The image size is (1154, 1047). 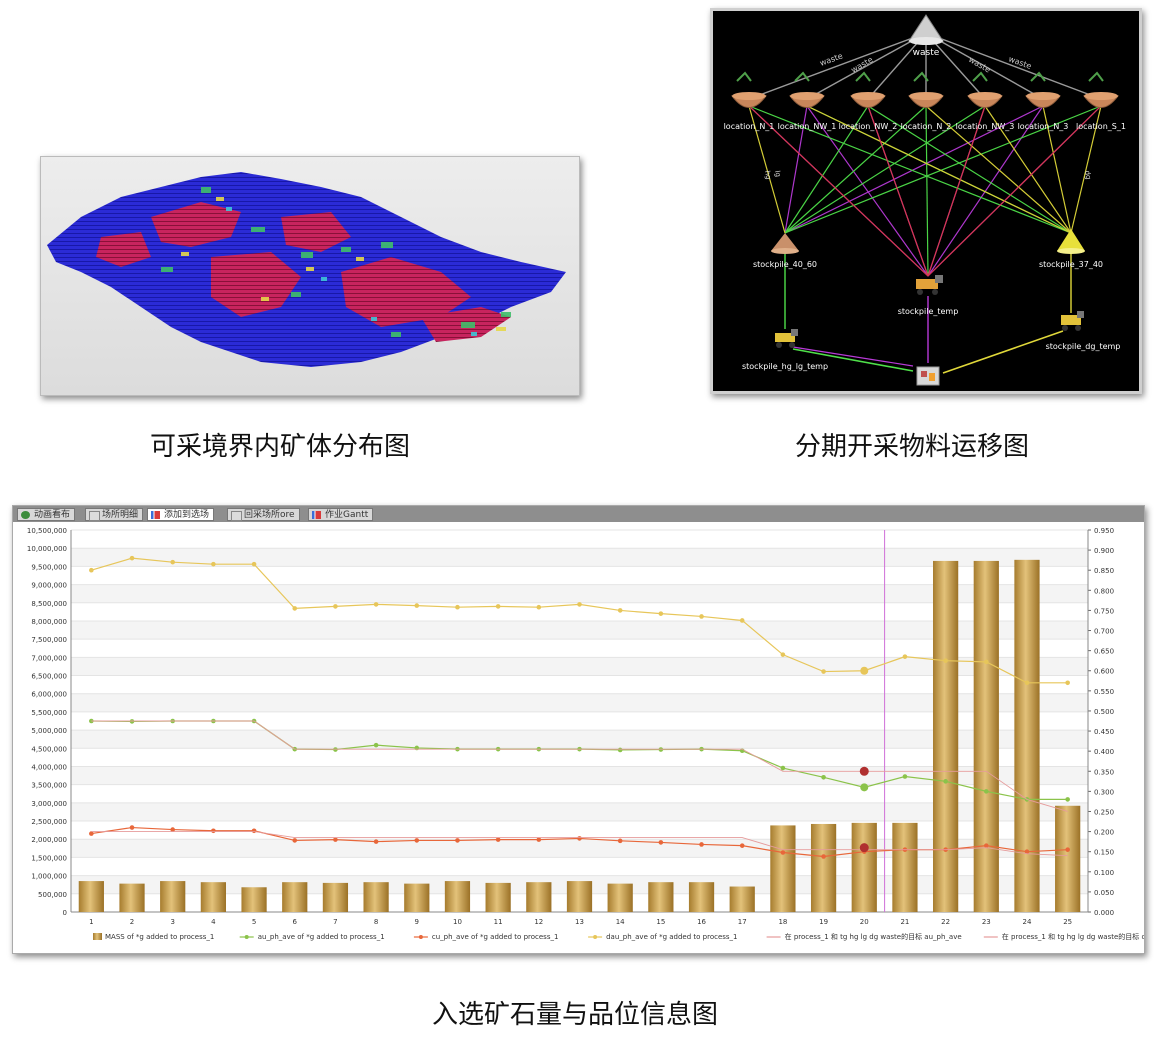 I want to click on animation-icon, so click(x=25, y=515).